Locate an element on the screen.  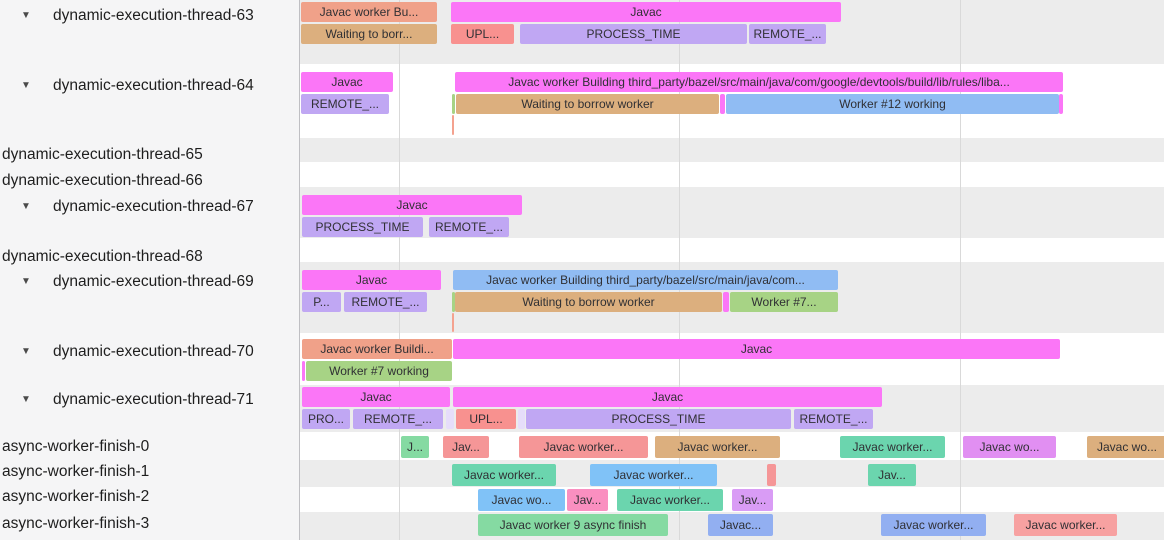
time-gridline is located at coordinates (960, 270).